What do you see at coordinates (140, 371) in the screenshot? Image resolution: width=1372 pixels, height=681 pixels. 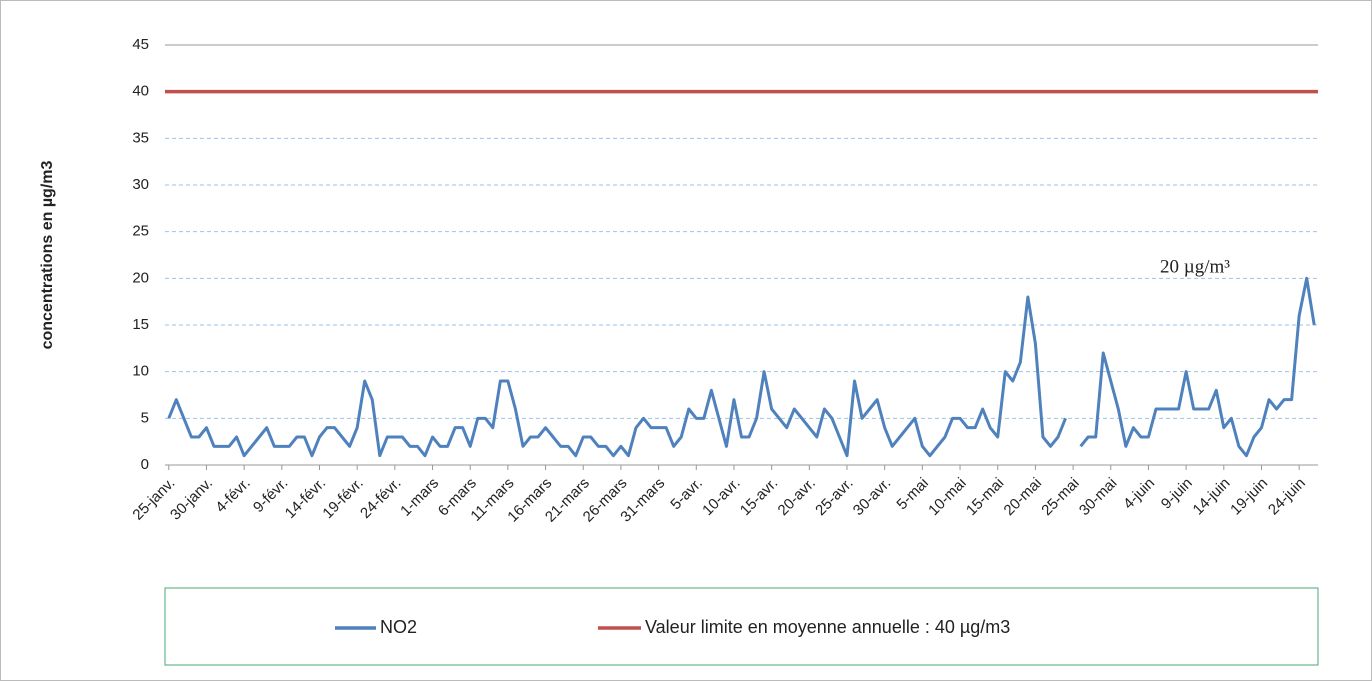 I see `y-tick-label: 10` at bounding box center [140, 371].